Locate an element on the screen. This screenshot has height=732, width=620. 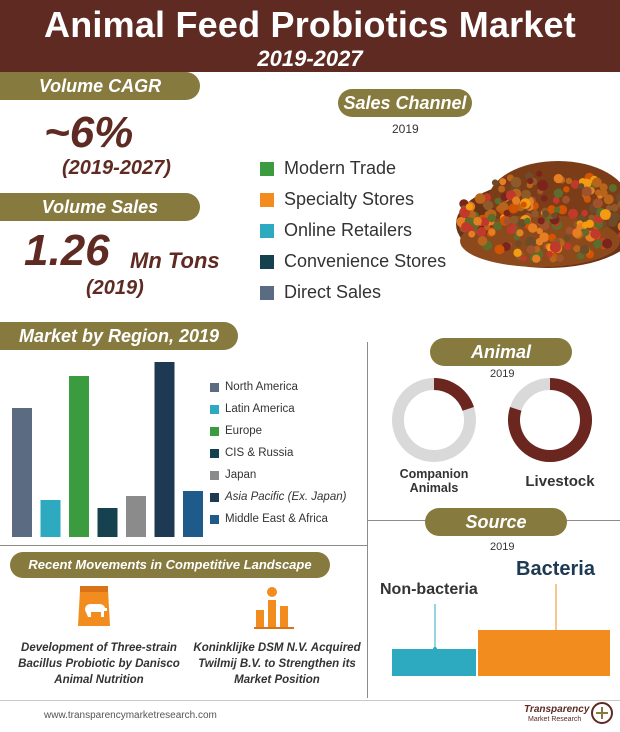
region-legend-label: Latin America is located at coordinates (260, 409).